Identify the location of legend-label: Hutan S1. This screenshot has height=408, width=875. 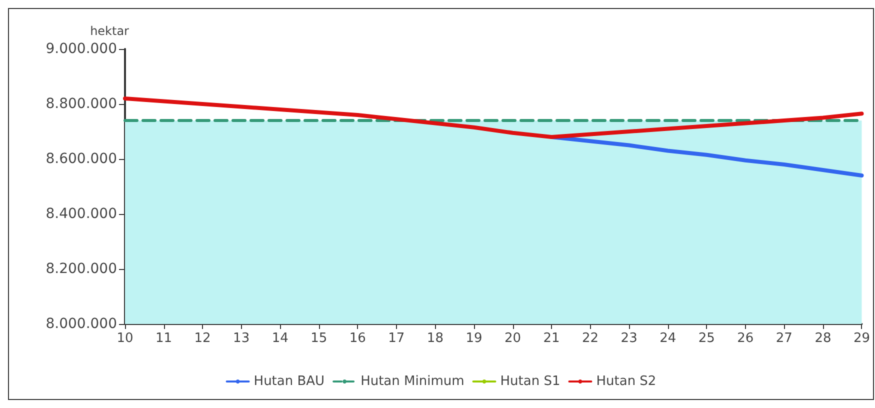
(530, 381).